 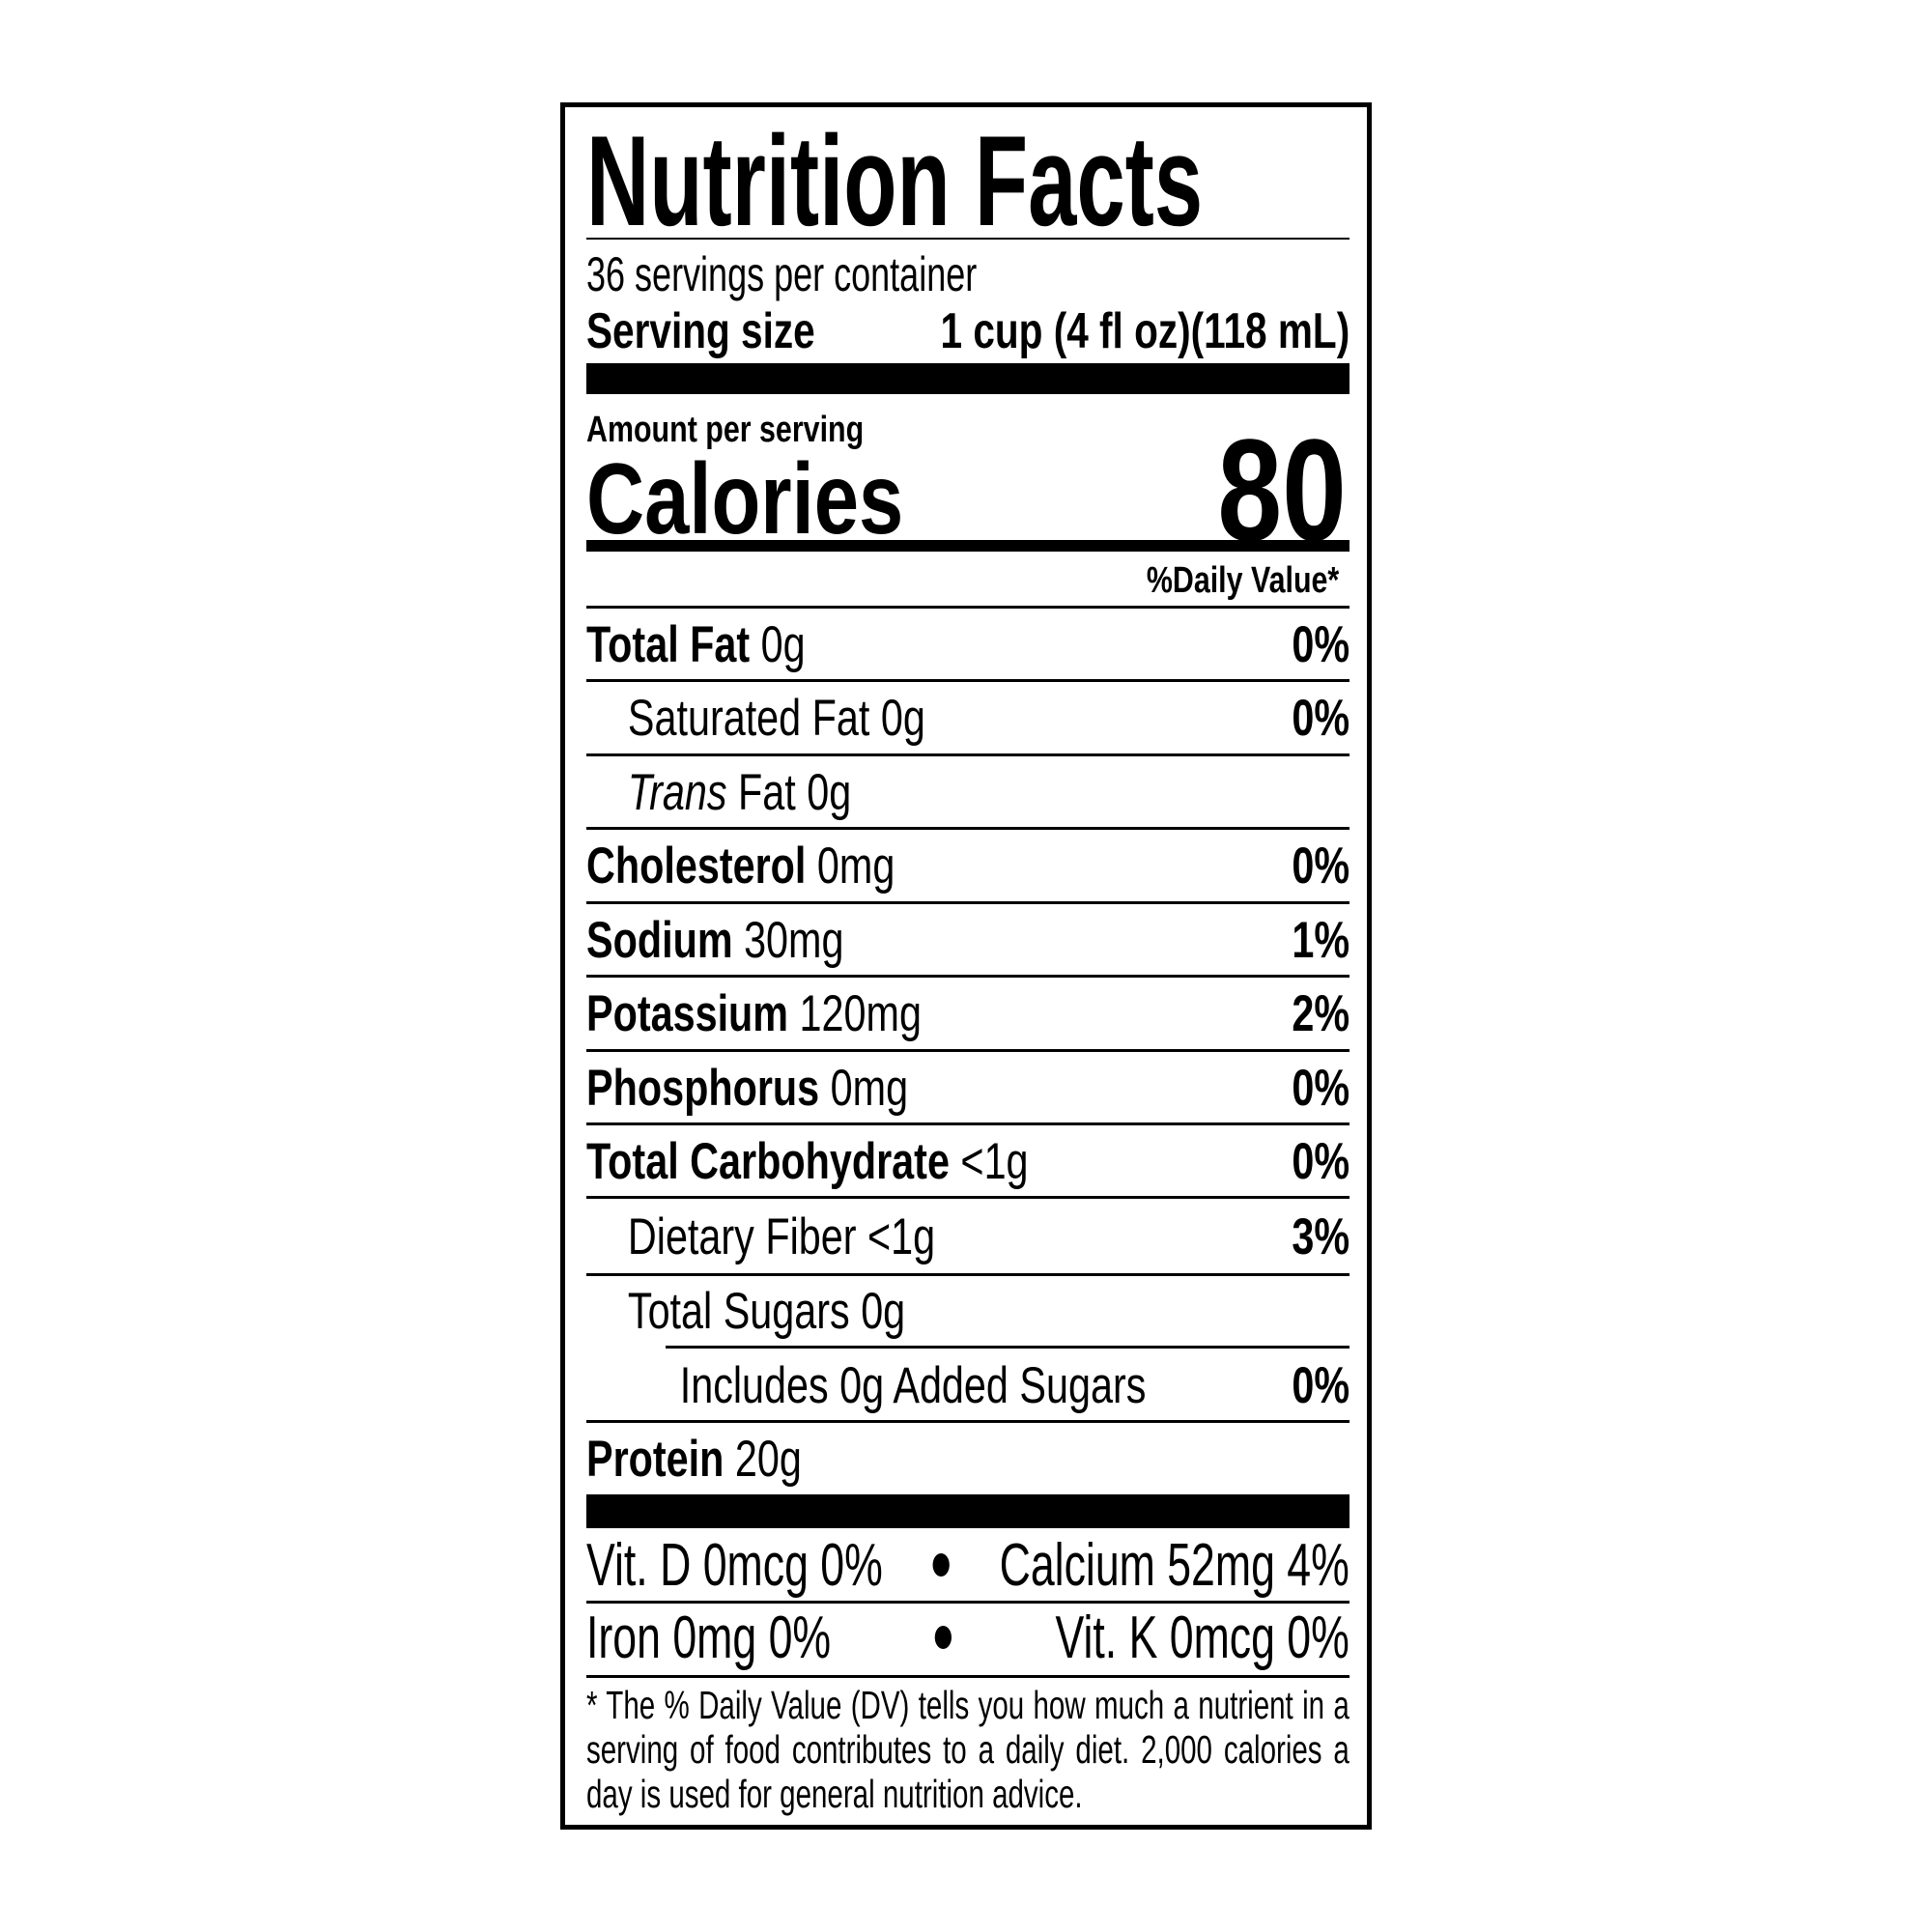 What do you see at coordinates (668, 644) in the screenshot?
I see `nutrient-name: Total Fat` at bounding box center [668, 644].